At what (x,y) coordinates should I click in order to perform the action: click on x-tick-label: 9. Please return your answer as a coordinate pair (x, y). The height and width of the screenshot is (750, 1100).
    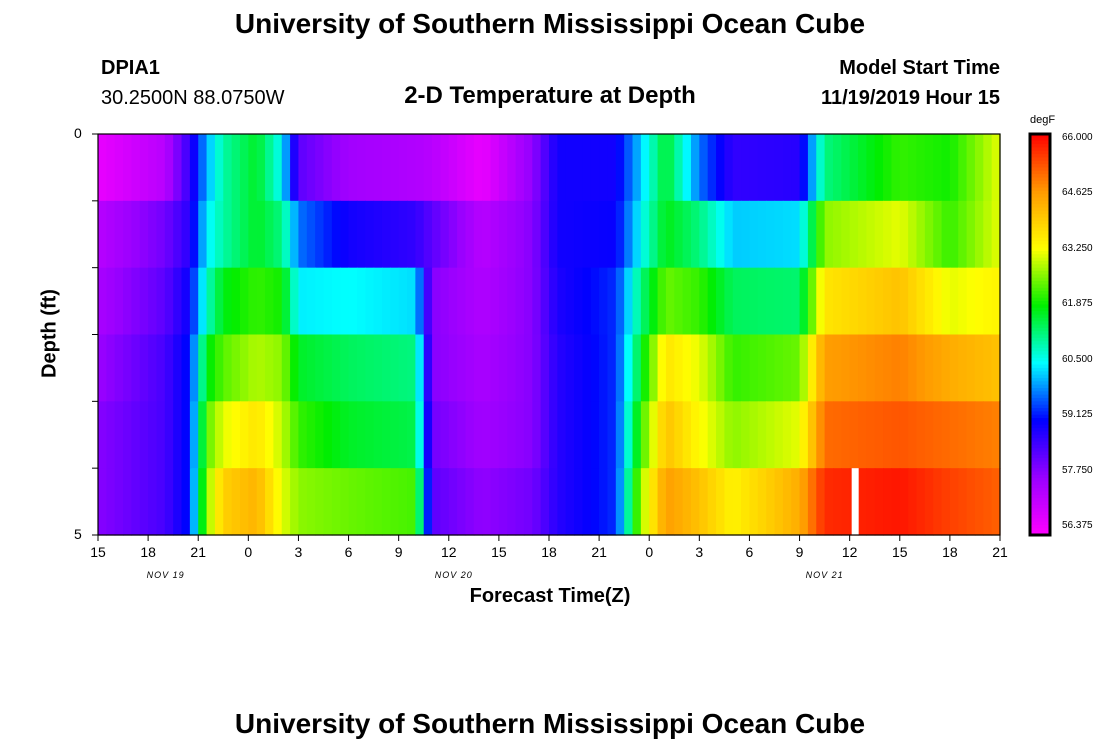
    Looking at the image, I should click on (799, 552).